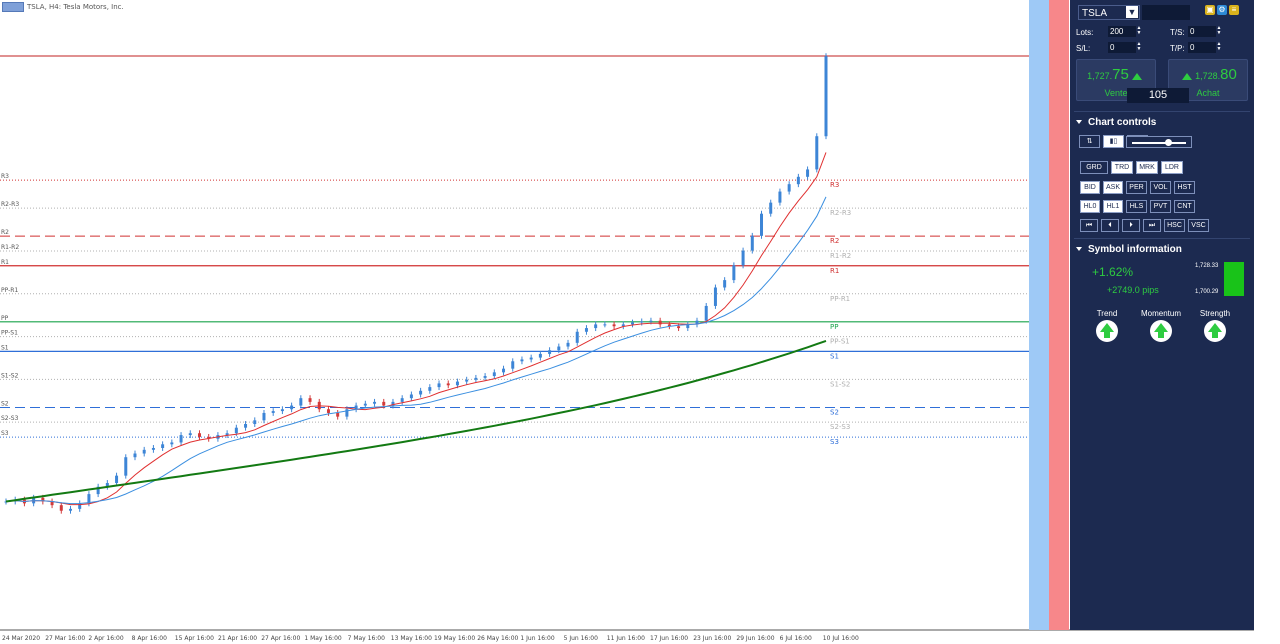  I want to click on symbol-select: TSLA, so click(1109, 12).